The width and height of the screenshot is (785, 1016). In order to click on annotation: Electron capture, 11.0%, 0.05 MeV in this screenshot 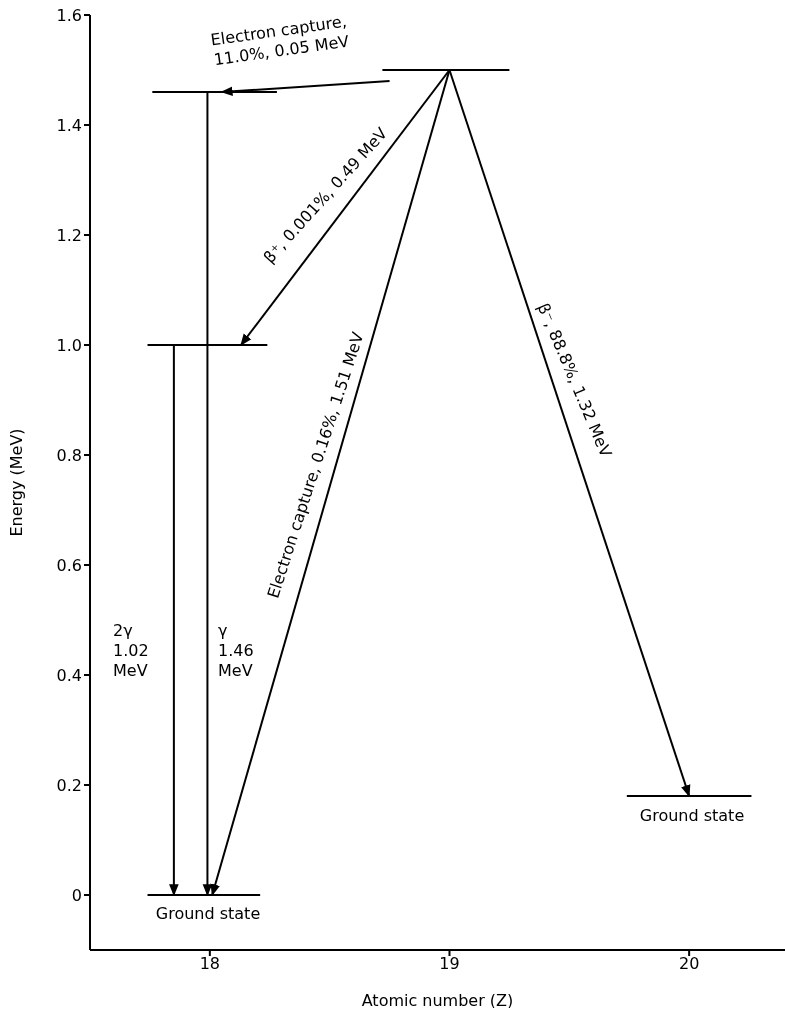, I will do `click(280, 40)`.